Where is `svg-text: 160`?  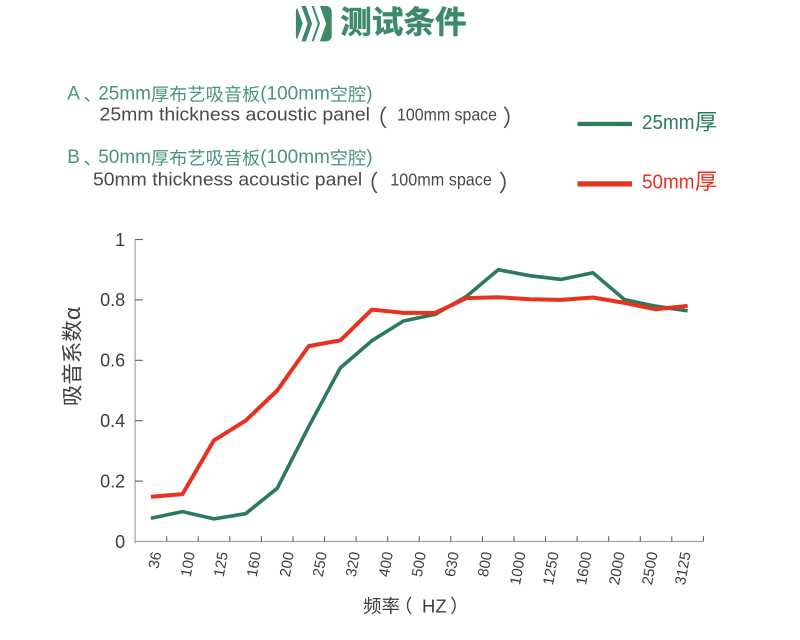
svg-text: 160 is located at coordinates (254, 565).